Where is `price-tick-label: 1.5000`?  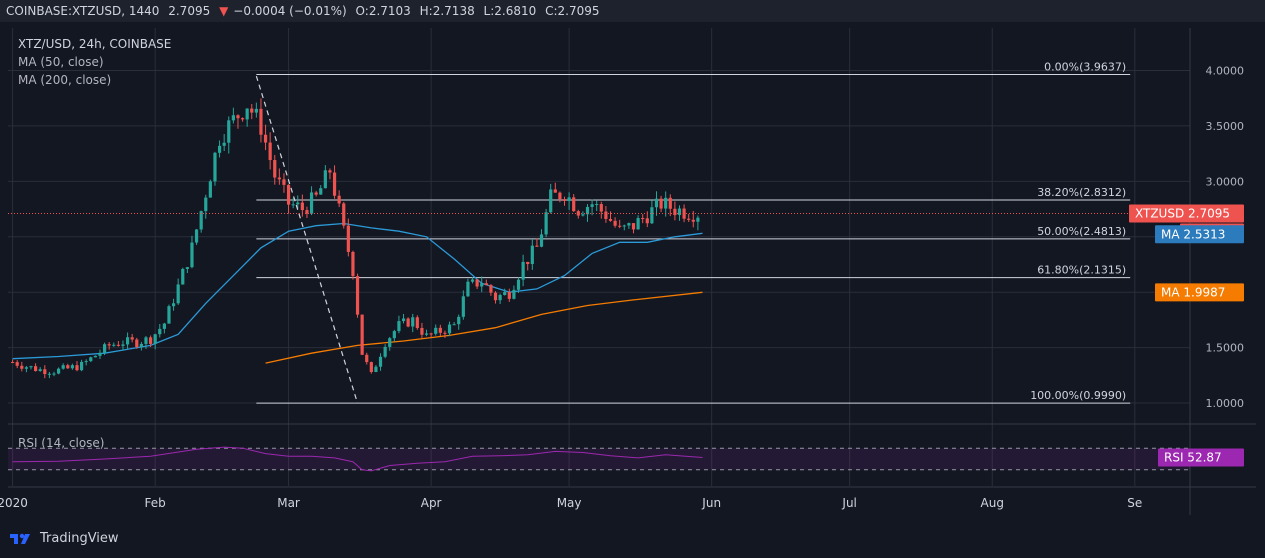
price-tick-label: 1.5000 is located at coordinates (1225, 348).